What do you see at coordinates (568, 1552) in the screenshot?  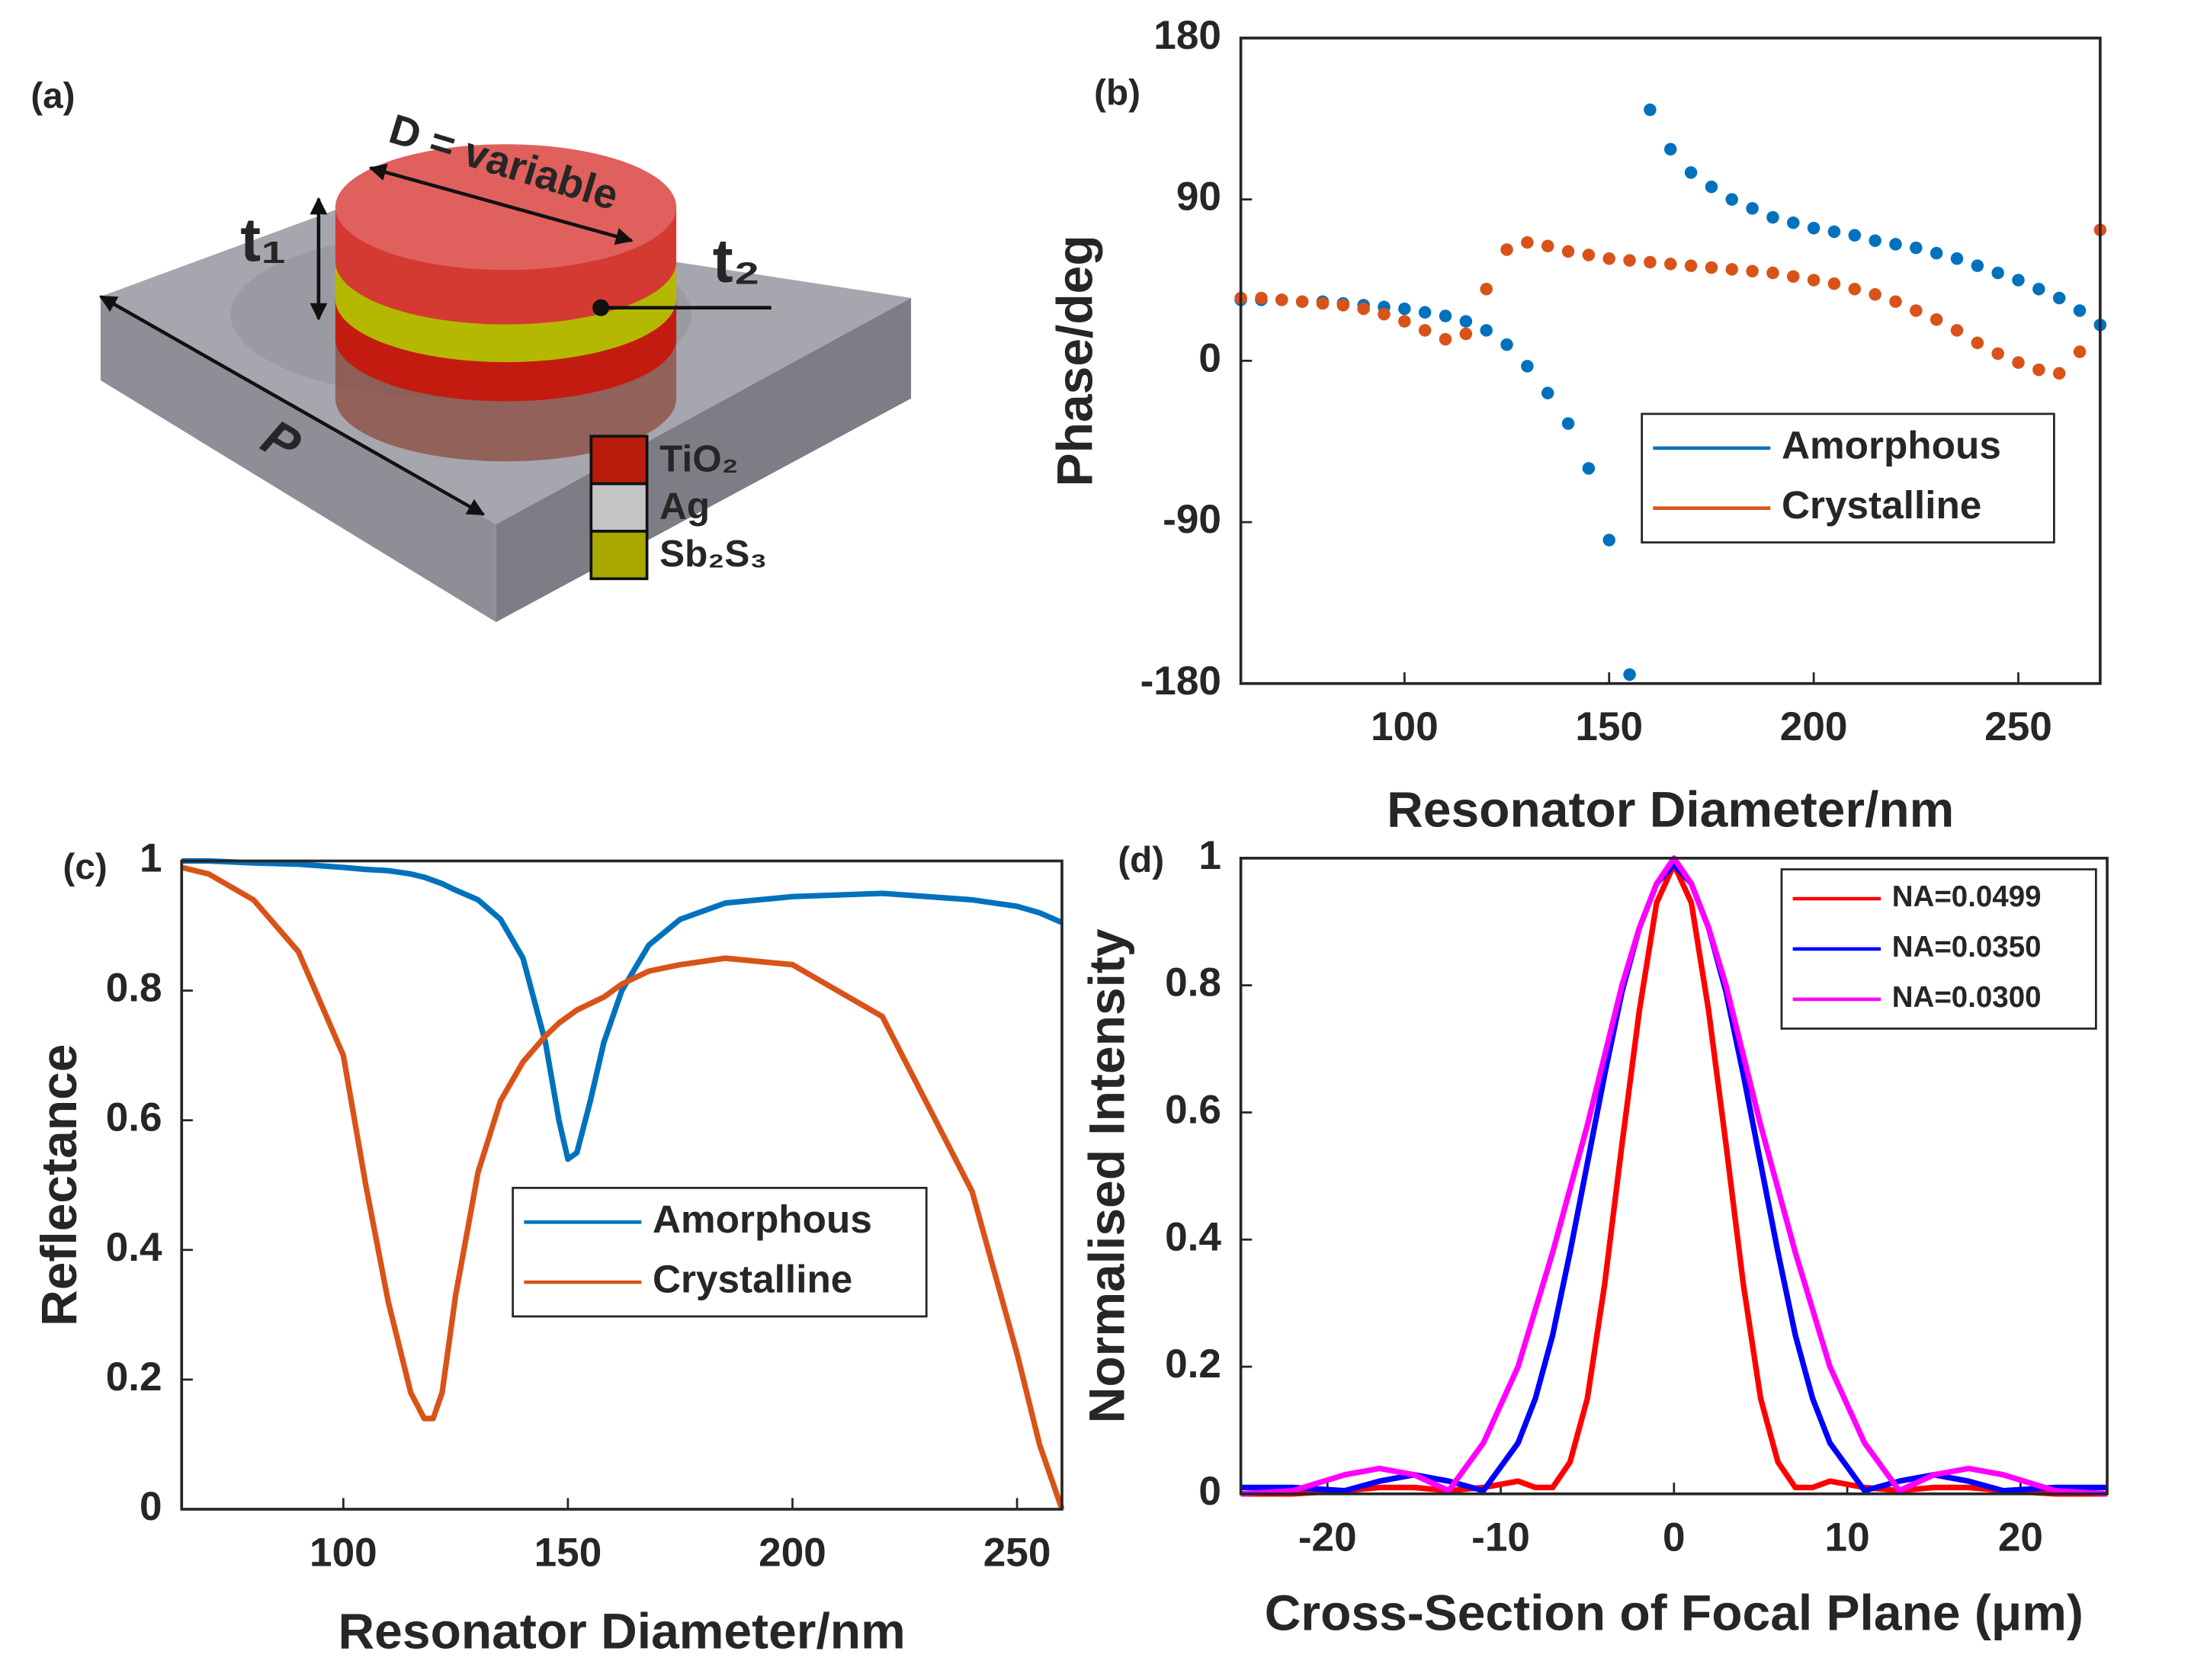 I see `x-tick-label: 150` at bounding box center [568, 1552].